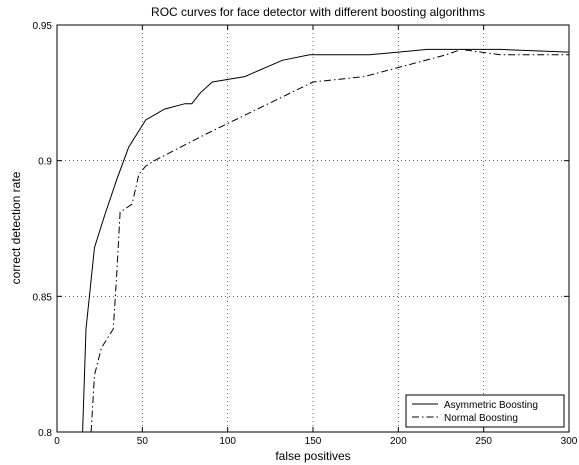 The width and height of the screenshot is (579, 465). I want to click on x-tick-label: 250, so click(483, 441).